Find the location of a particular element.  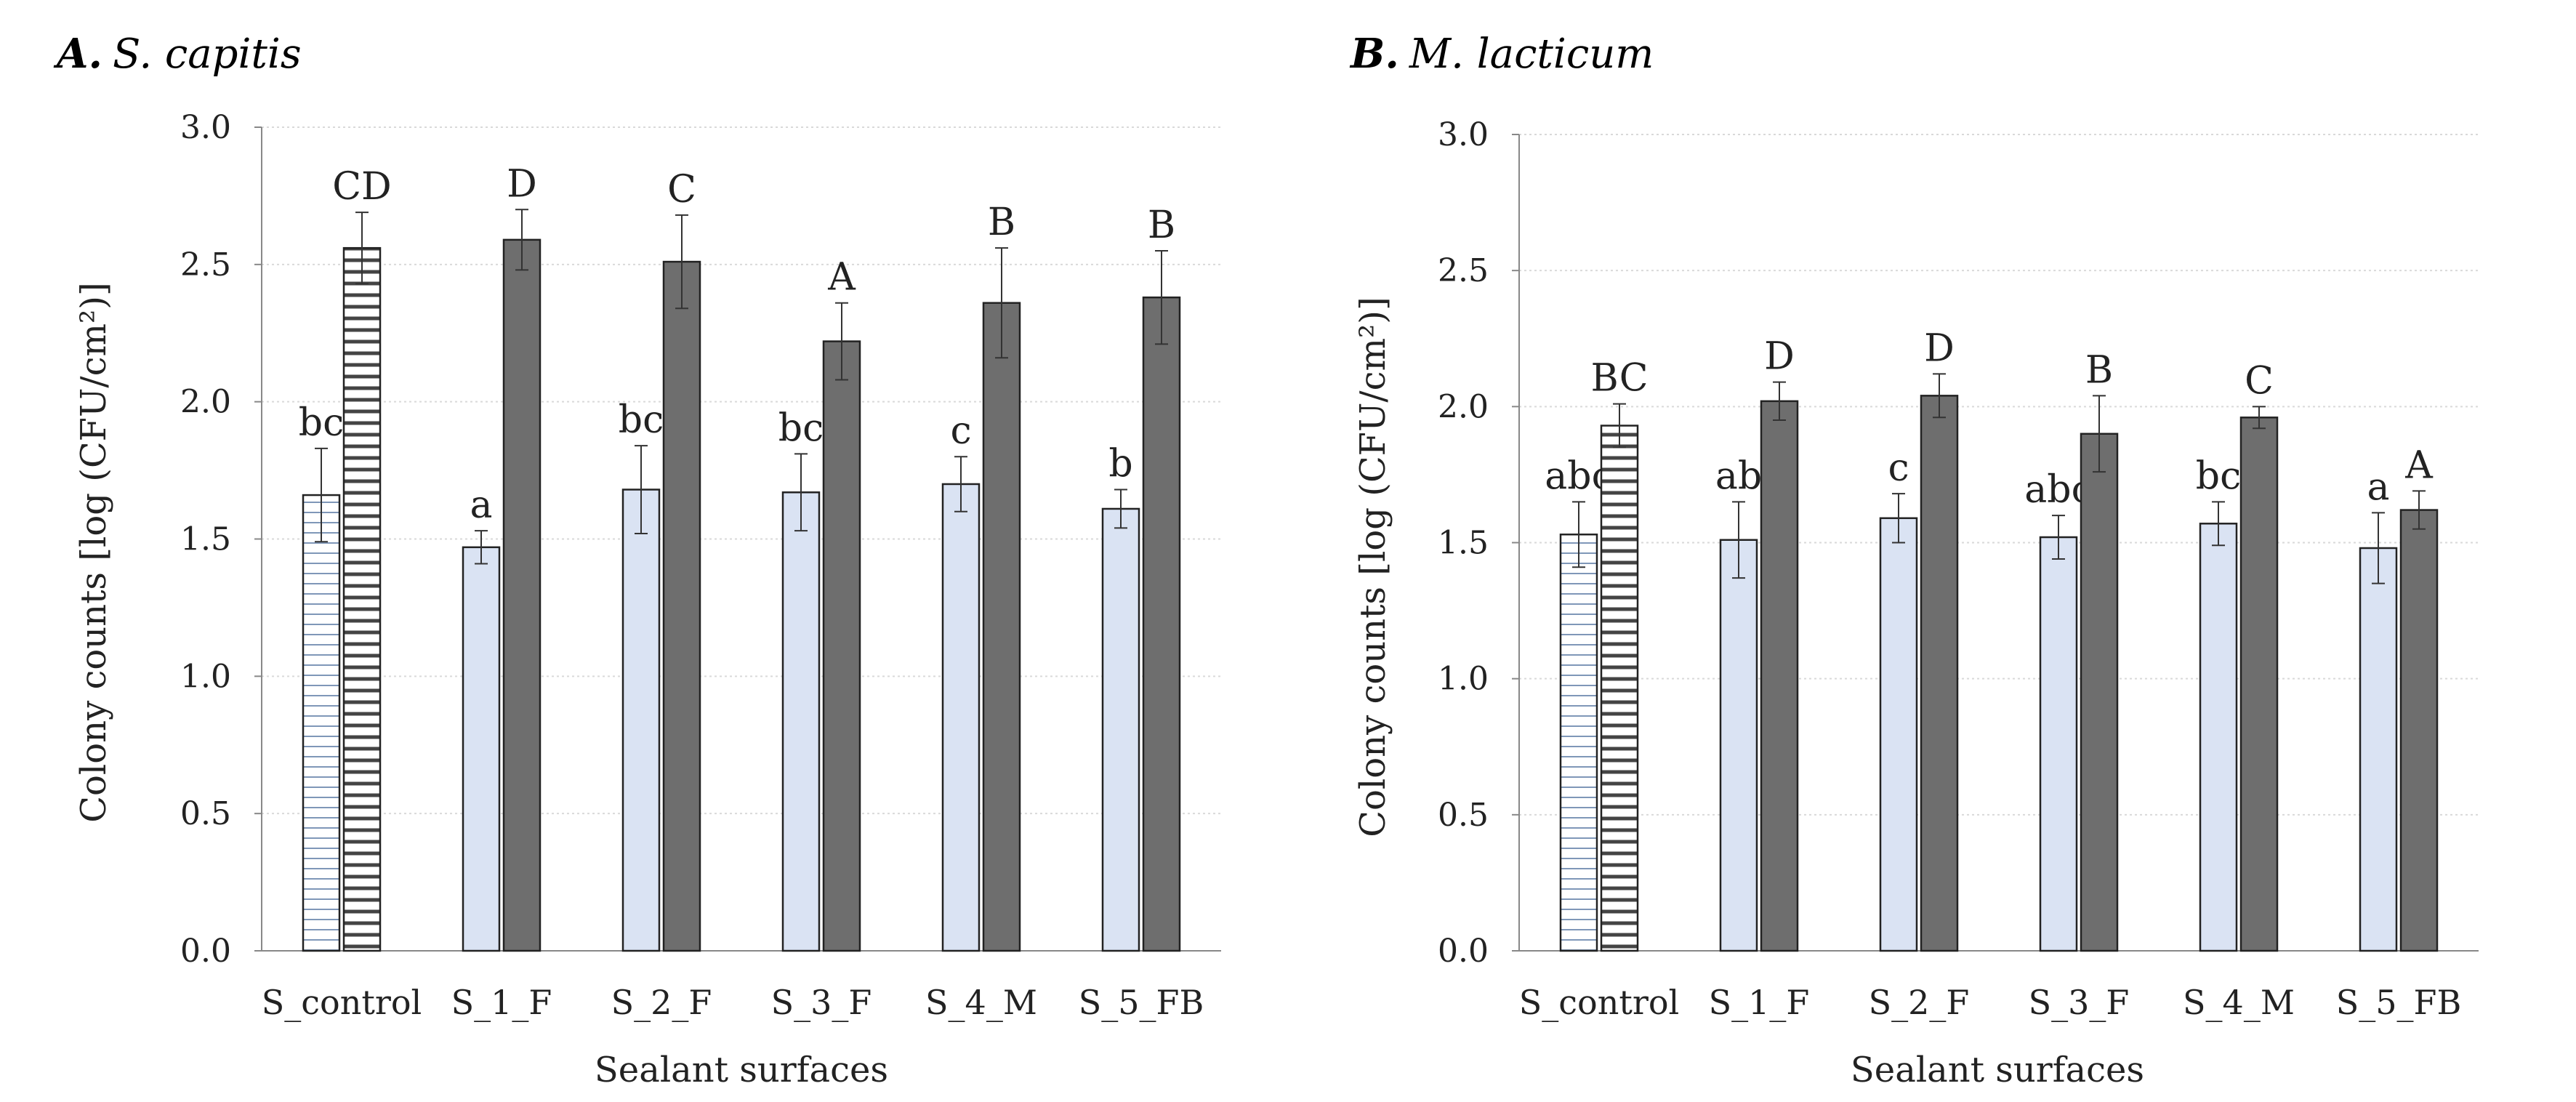

panel-label: B. is located at coordinates (1374, 54).